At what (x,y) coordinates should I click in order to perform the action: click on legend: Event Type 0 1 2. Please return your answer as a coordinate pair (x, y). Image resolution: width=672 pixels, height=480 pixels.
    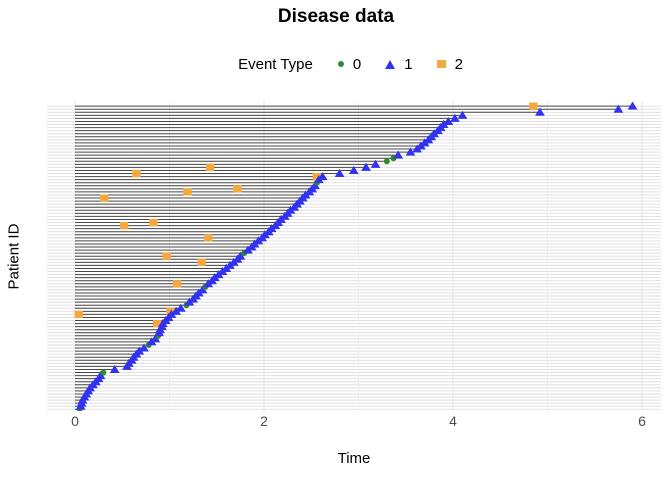
    Looking at the image, I should click on (354, 64).